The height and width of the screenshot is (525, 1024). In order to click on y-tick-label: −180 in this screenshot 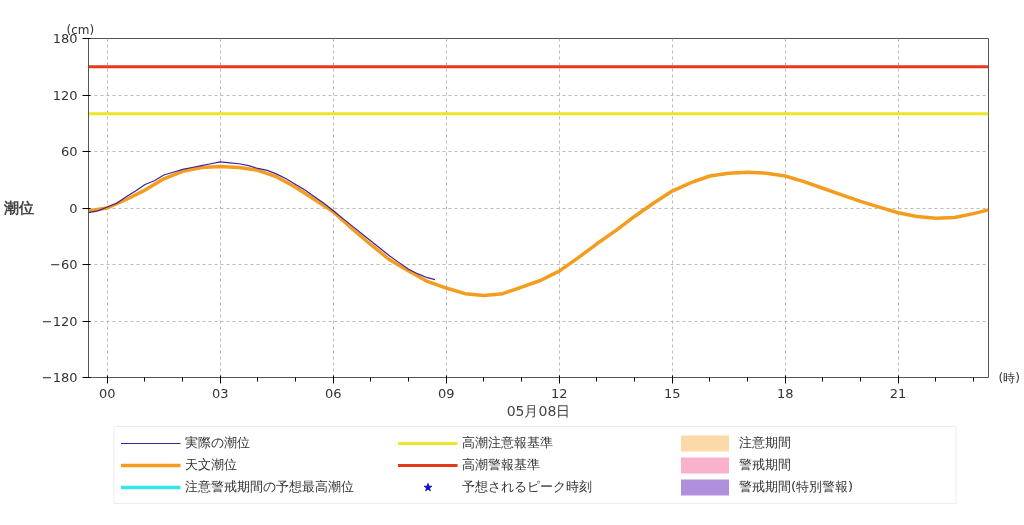, I will do `click(59, 377)`.